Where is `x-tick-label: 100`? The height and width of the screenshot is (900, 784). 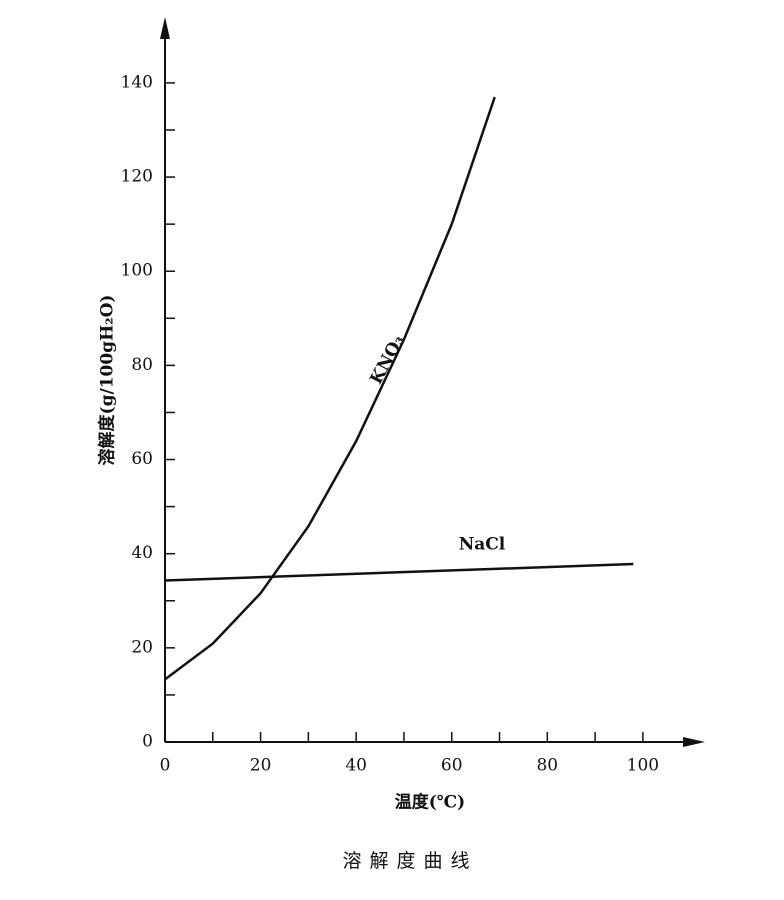 x-tick-label: 100 is located at coordinates (643, 766).